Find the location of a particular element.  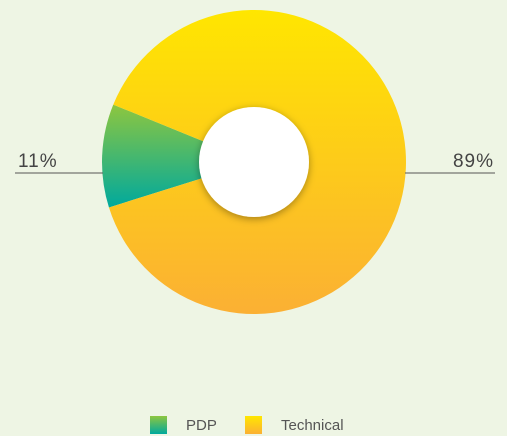

legend-label: Technical is located at coordinates (312, 425).